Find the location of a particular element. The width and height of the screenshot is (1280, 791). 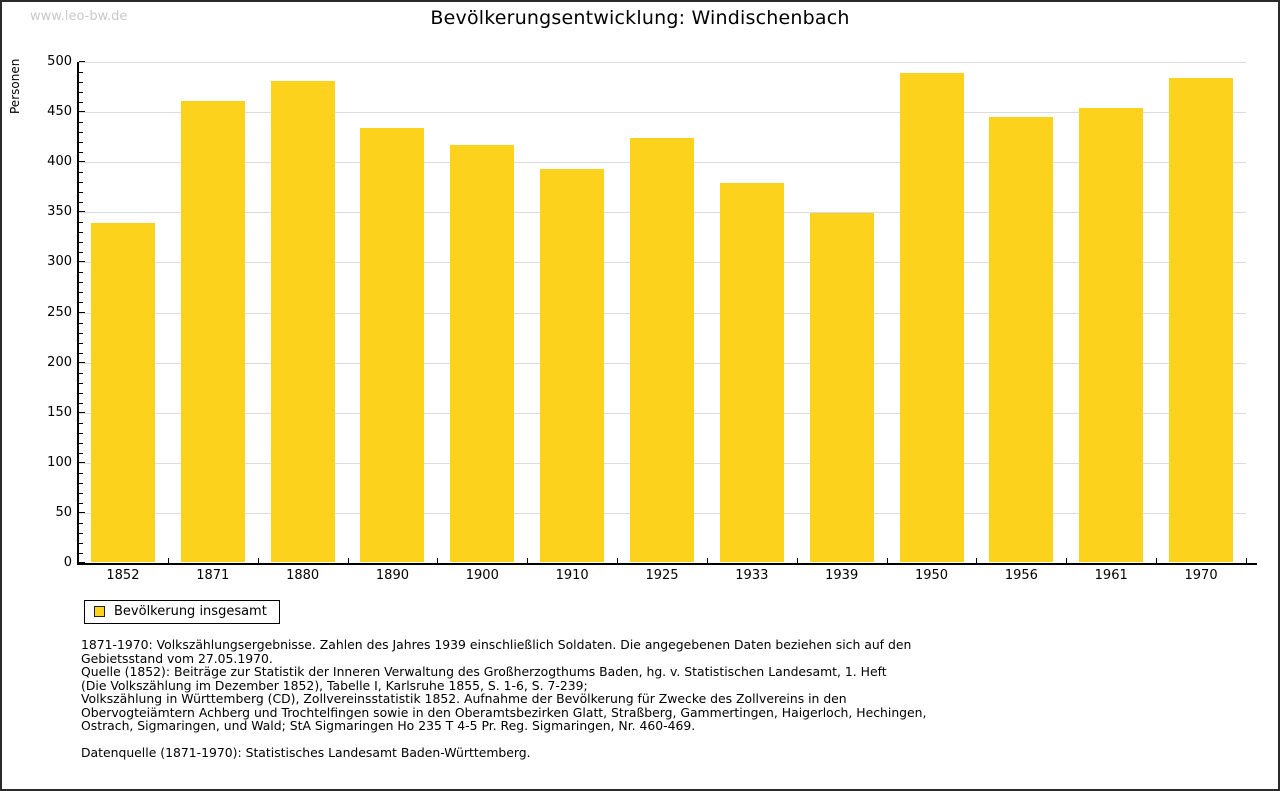

bar-1933 is located at coordinates (751, 372).